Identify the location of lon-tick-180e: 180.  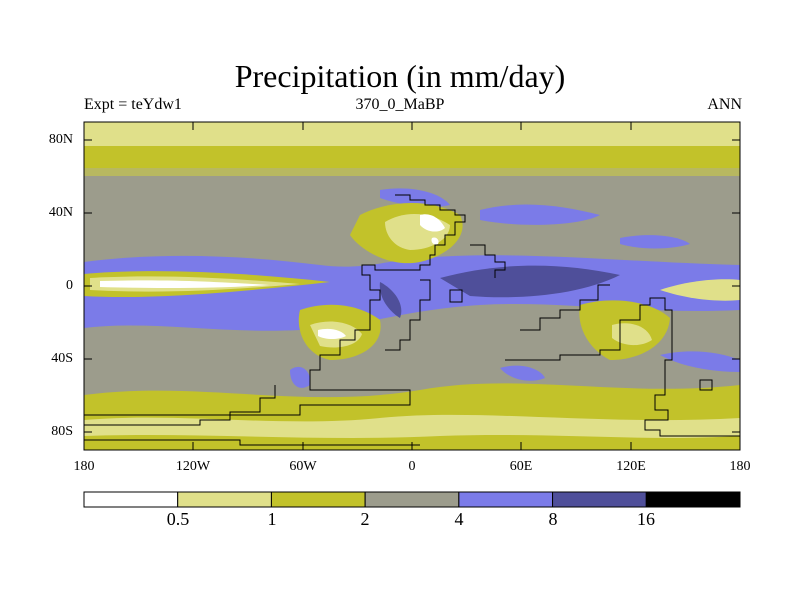
(740, 466).